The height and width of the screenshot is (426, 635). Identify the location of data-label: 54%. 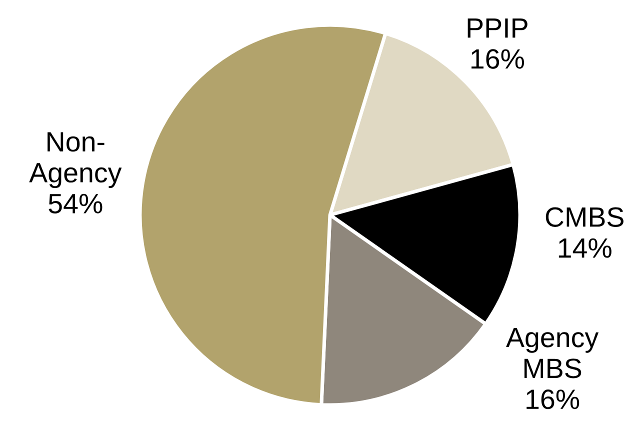
(75, 204).